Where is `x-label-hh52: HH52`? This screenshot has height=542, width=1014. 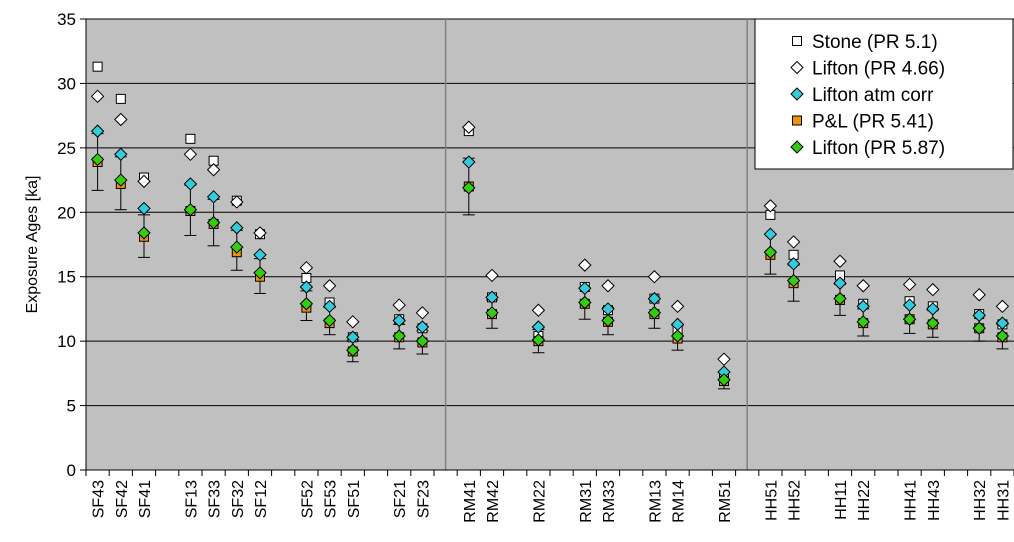
x-label-hh52: HH52 is located at coordinates (795, 500).